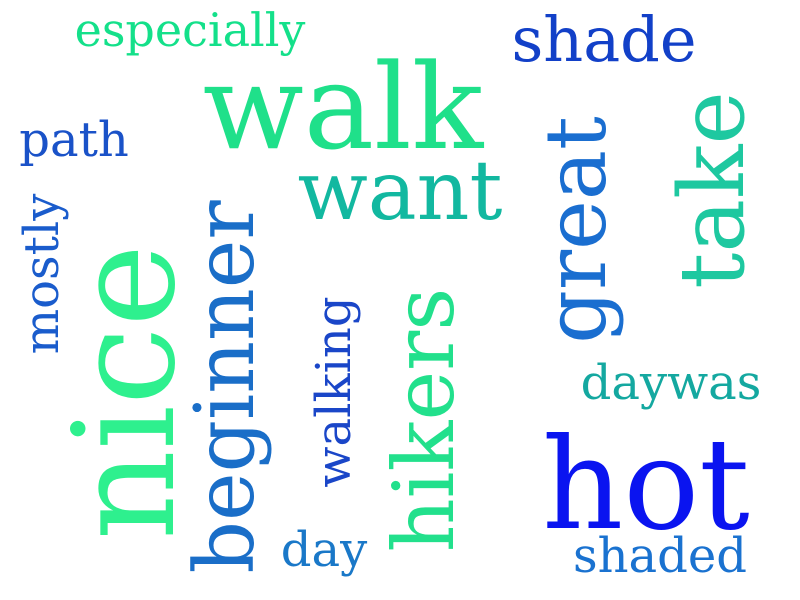 The height and width of the screenshot is (600, 800). Describe the element at coordinates (126, 392) in the screenshot. I see `word-nice: nice` at that location.